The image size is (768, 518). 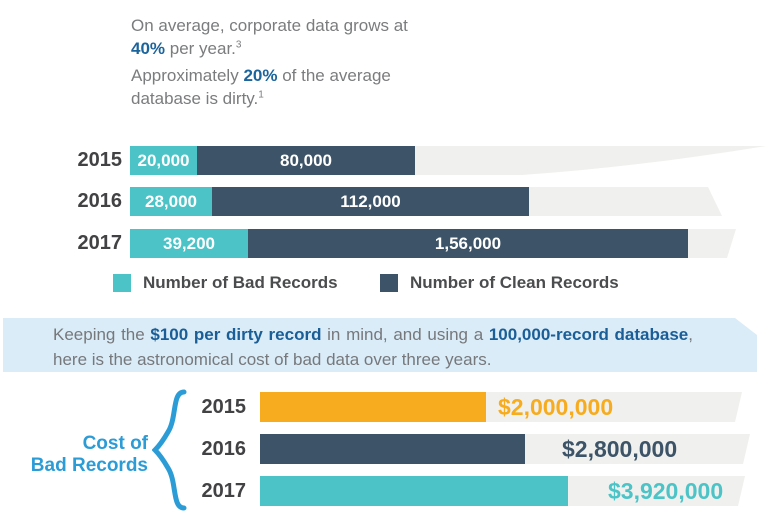 What do you see at coordinates (238, 45) in the screenshot?
I see `footnote-ref-3: 3` at bounding box center [238, 45].